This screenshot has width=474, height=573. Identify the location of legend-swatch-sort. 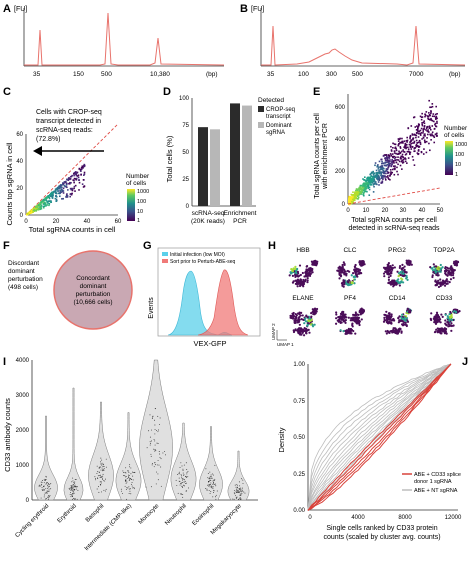
(165, 261).